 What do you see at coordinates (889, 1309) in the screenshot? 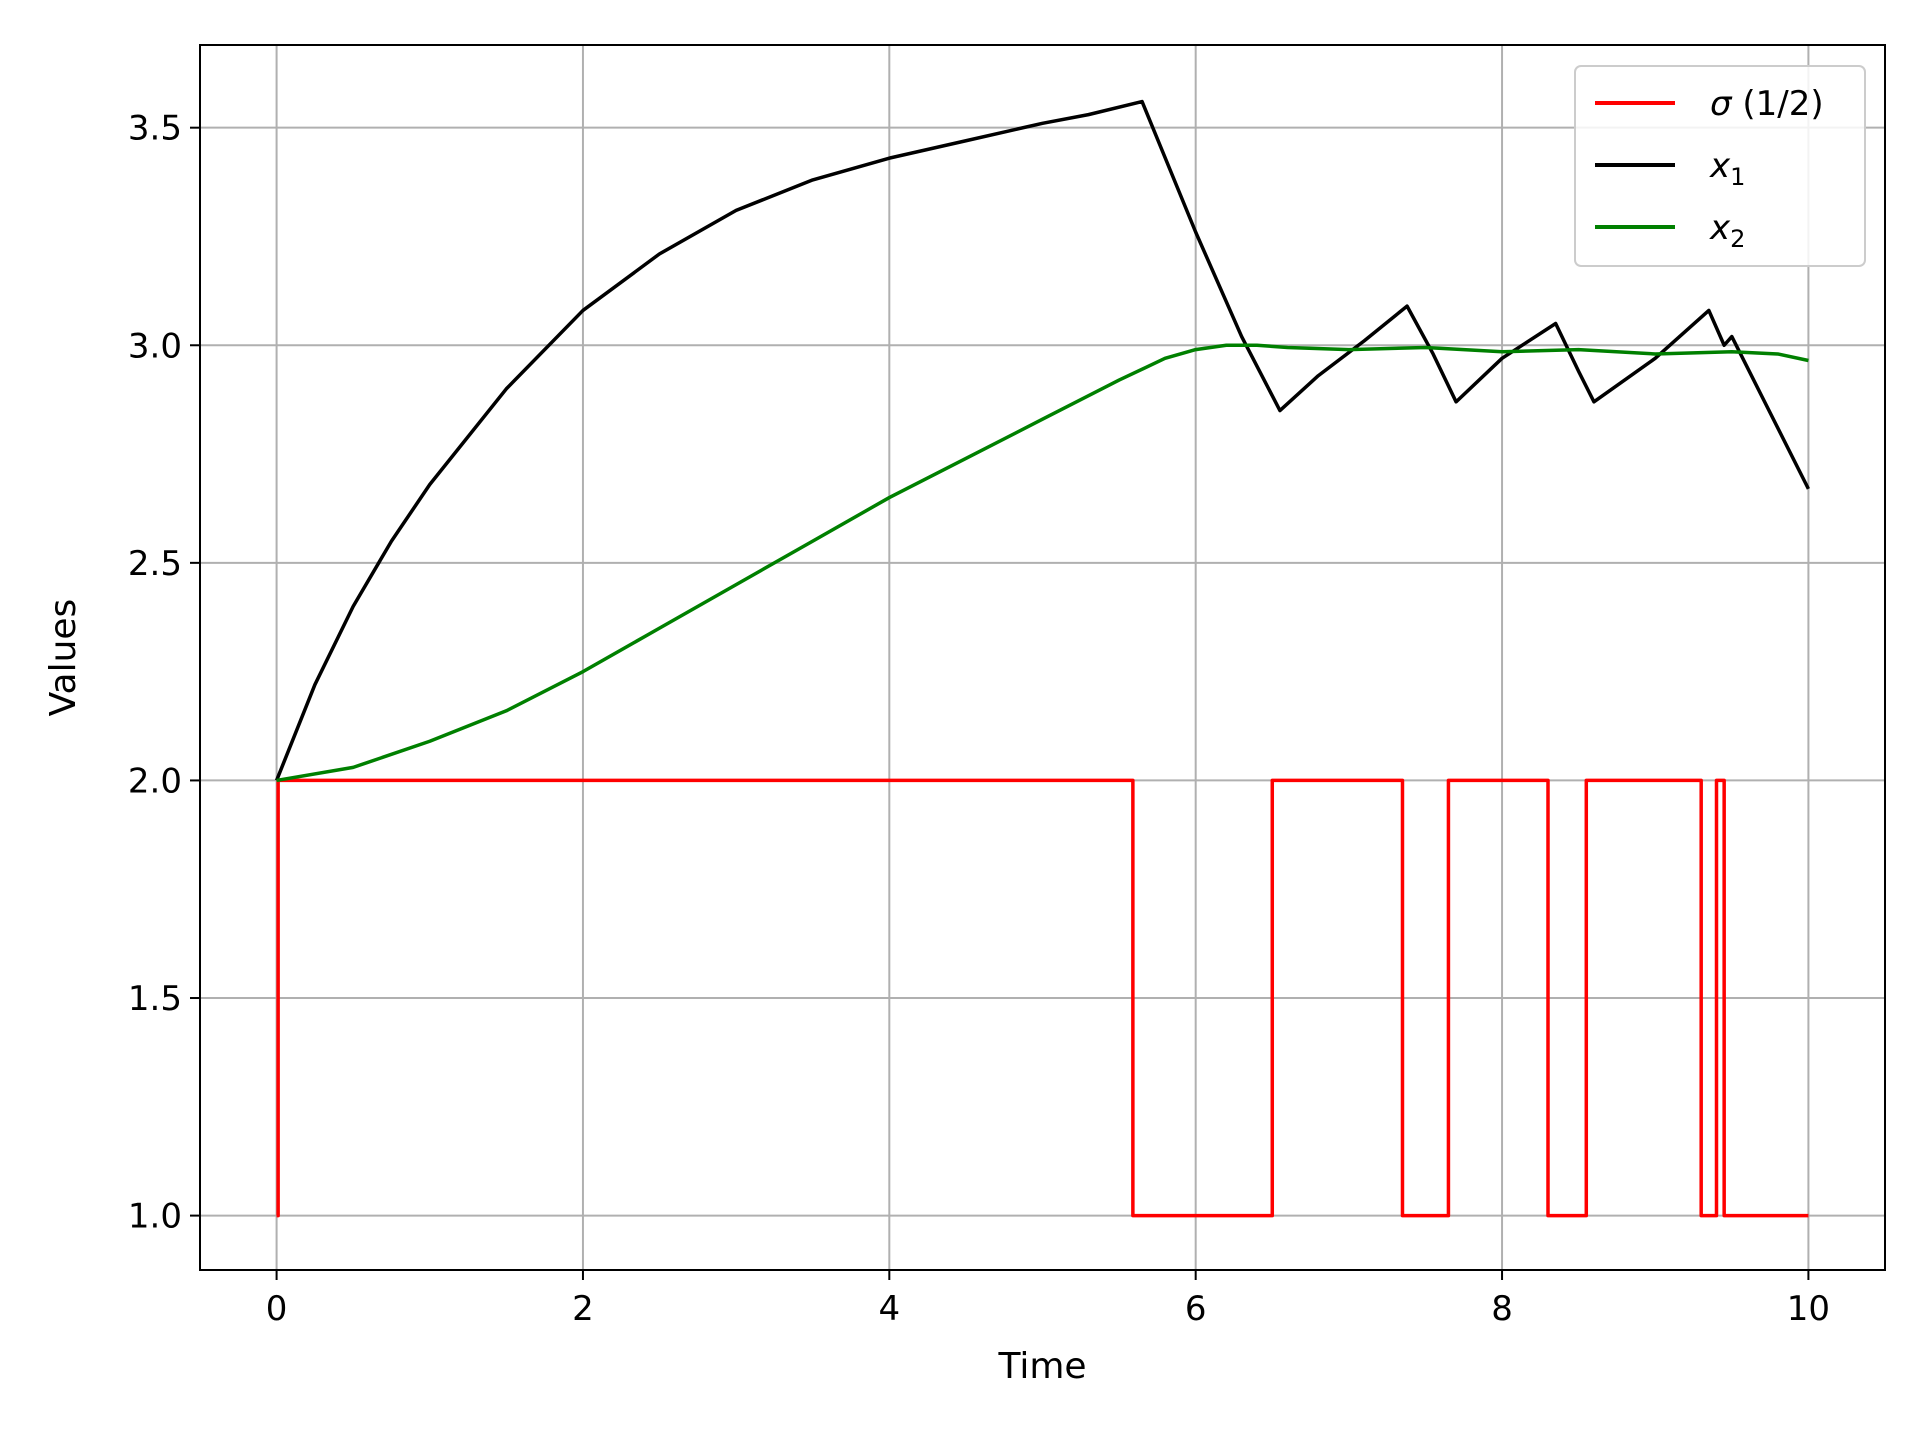
I see `x-tick-label: 4` at bounding box center [889, 1309].